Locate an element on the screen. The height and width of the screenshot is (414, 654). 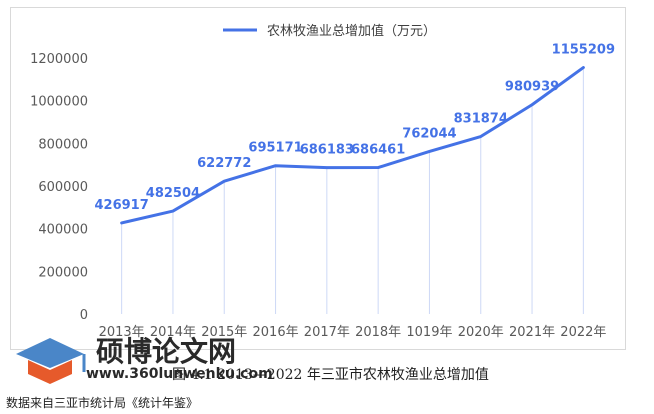
watermark: 硕博论文网 www.360lunwenku.com is located at coordinates (141, 358).